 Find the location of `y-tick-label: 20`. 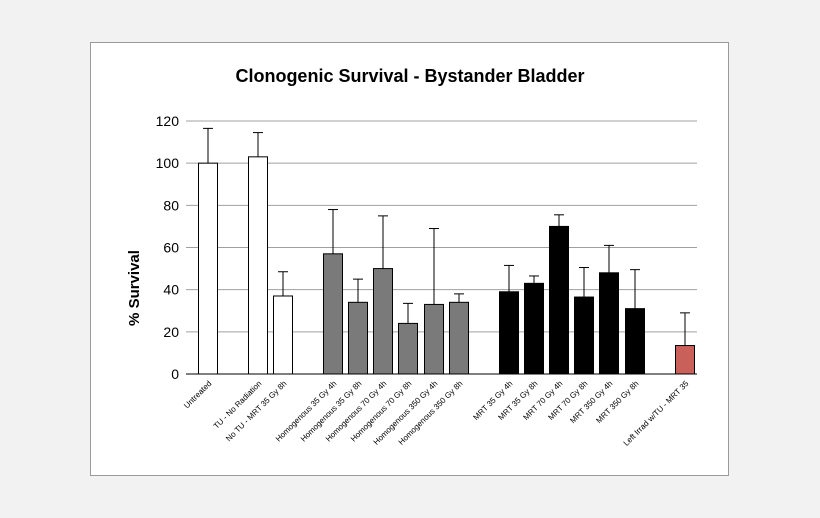

y-tick-label: 20 is located at coordinates (171, 332).